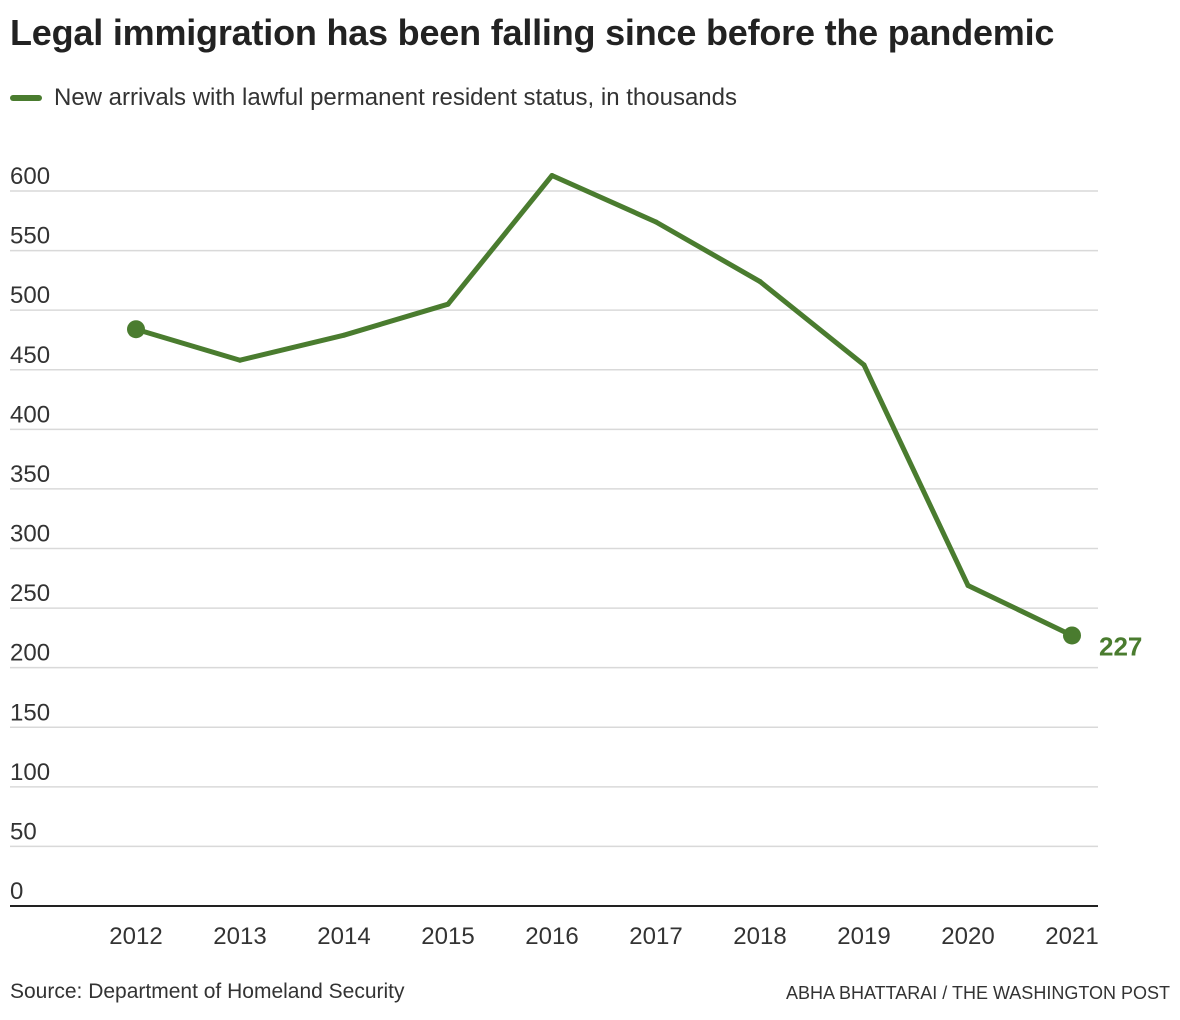 This screenshot has width=1180, height=1020. I want to click on y-tick-label: 400, so click(30, 414).